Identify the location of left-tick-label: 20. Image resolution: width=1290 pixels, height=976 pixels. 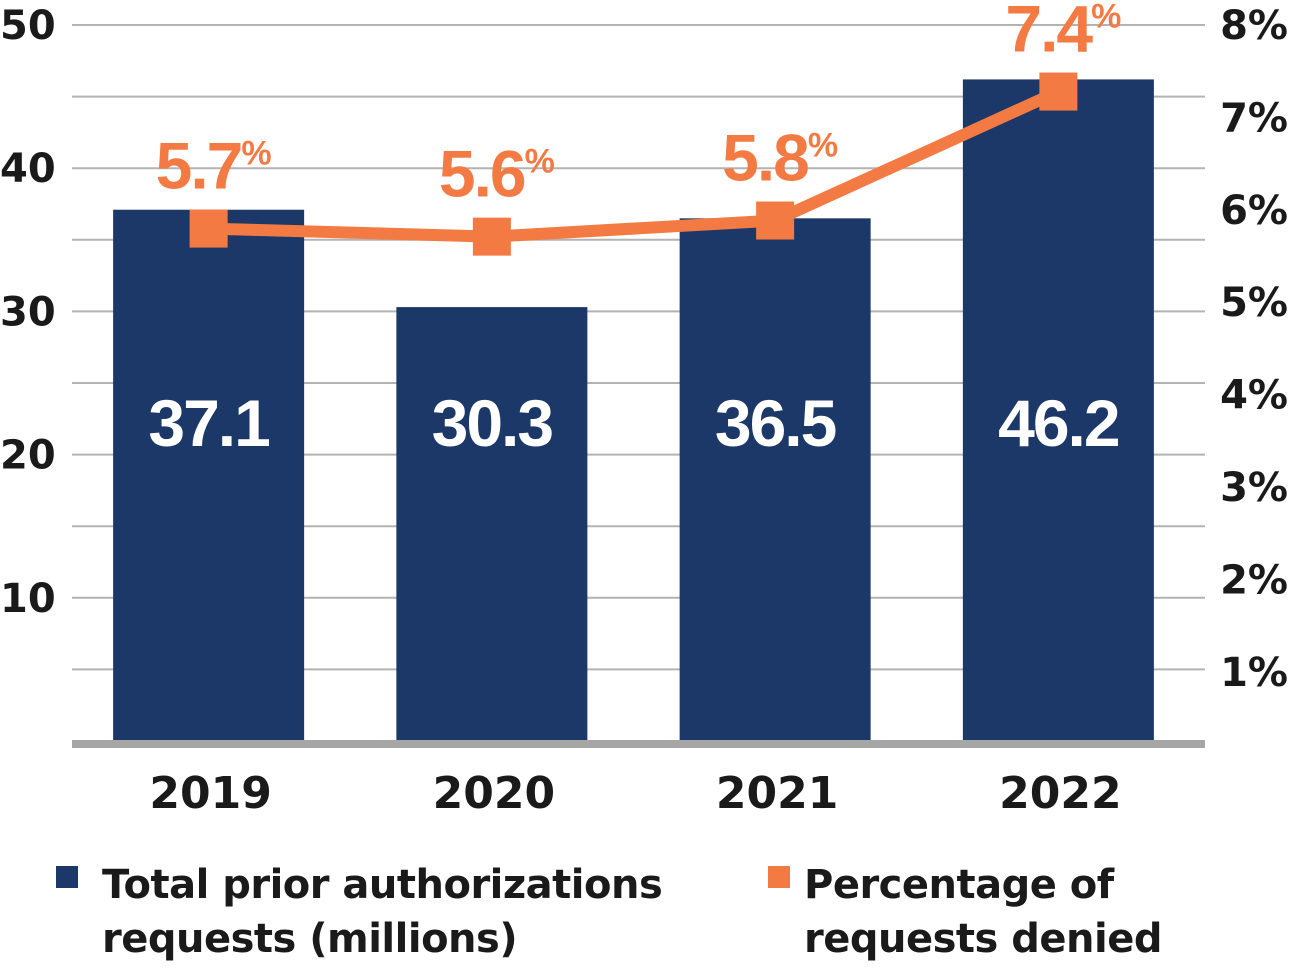
(28, 456).